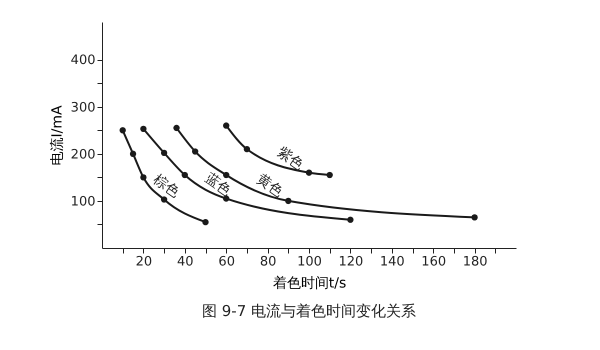 This screenshot has height=350, width=600. What do you see at coordinates (166, 186) in the screenshot?
I see `text: 棕色` at bounding box center [166, 186].